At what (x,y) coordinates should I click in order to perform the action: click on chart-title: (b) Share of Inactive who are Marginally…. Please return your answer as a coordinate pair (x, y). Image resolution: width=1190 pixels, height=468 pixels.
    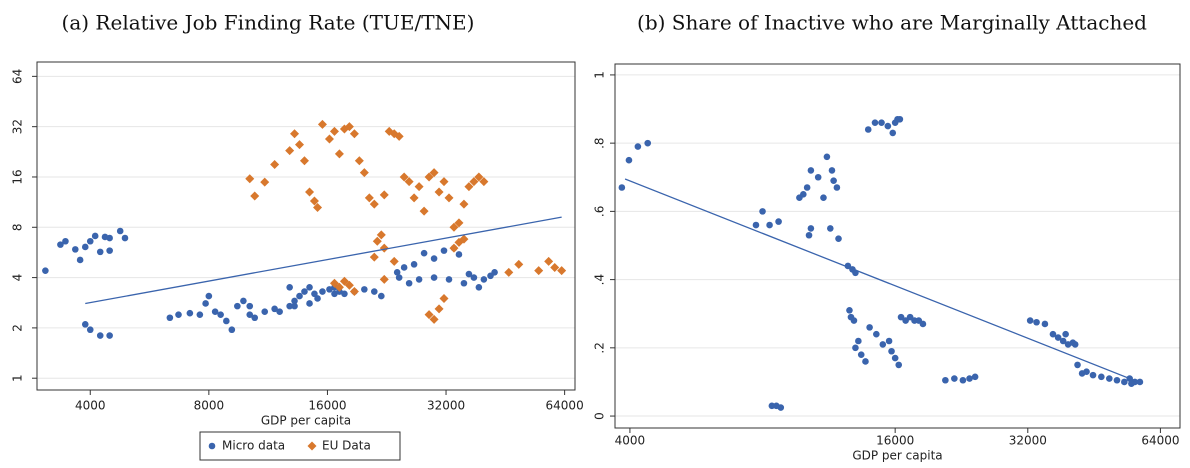
    Looking at the image, I should click on (892, 23).